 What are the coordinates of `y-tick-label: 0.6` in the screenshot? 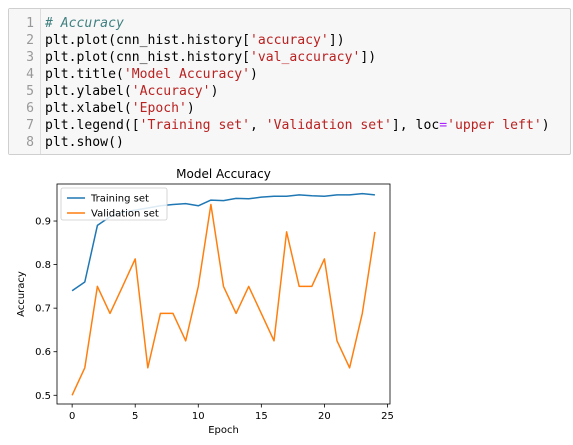 It's located at (43, 352).